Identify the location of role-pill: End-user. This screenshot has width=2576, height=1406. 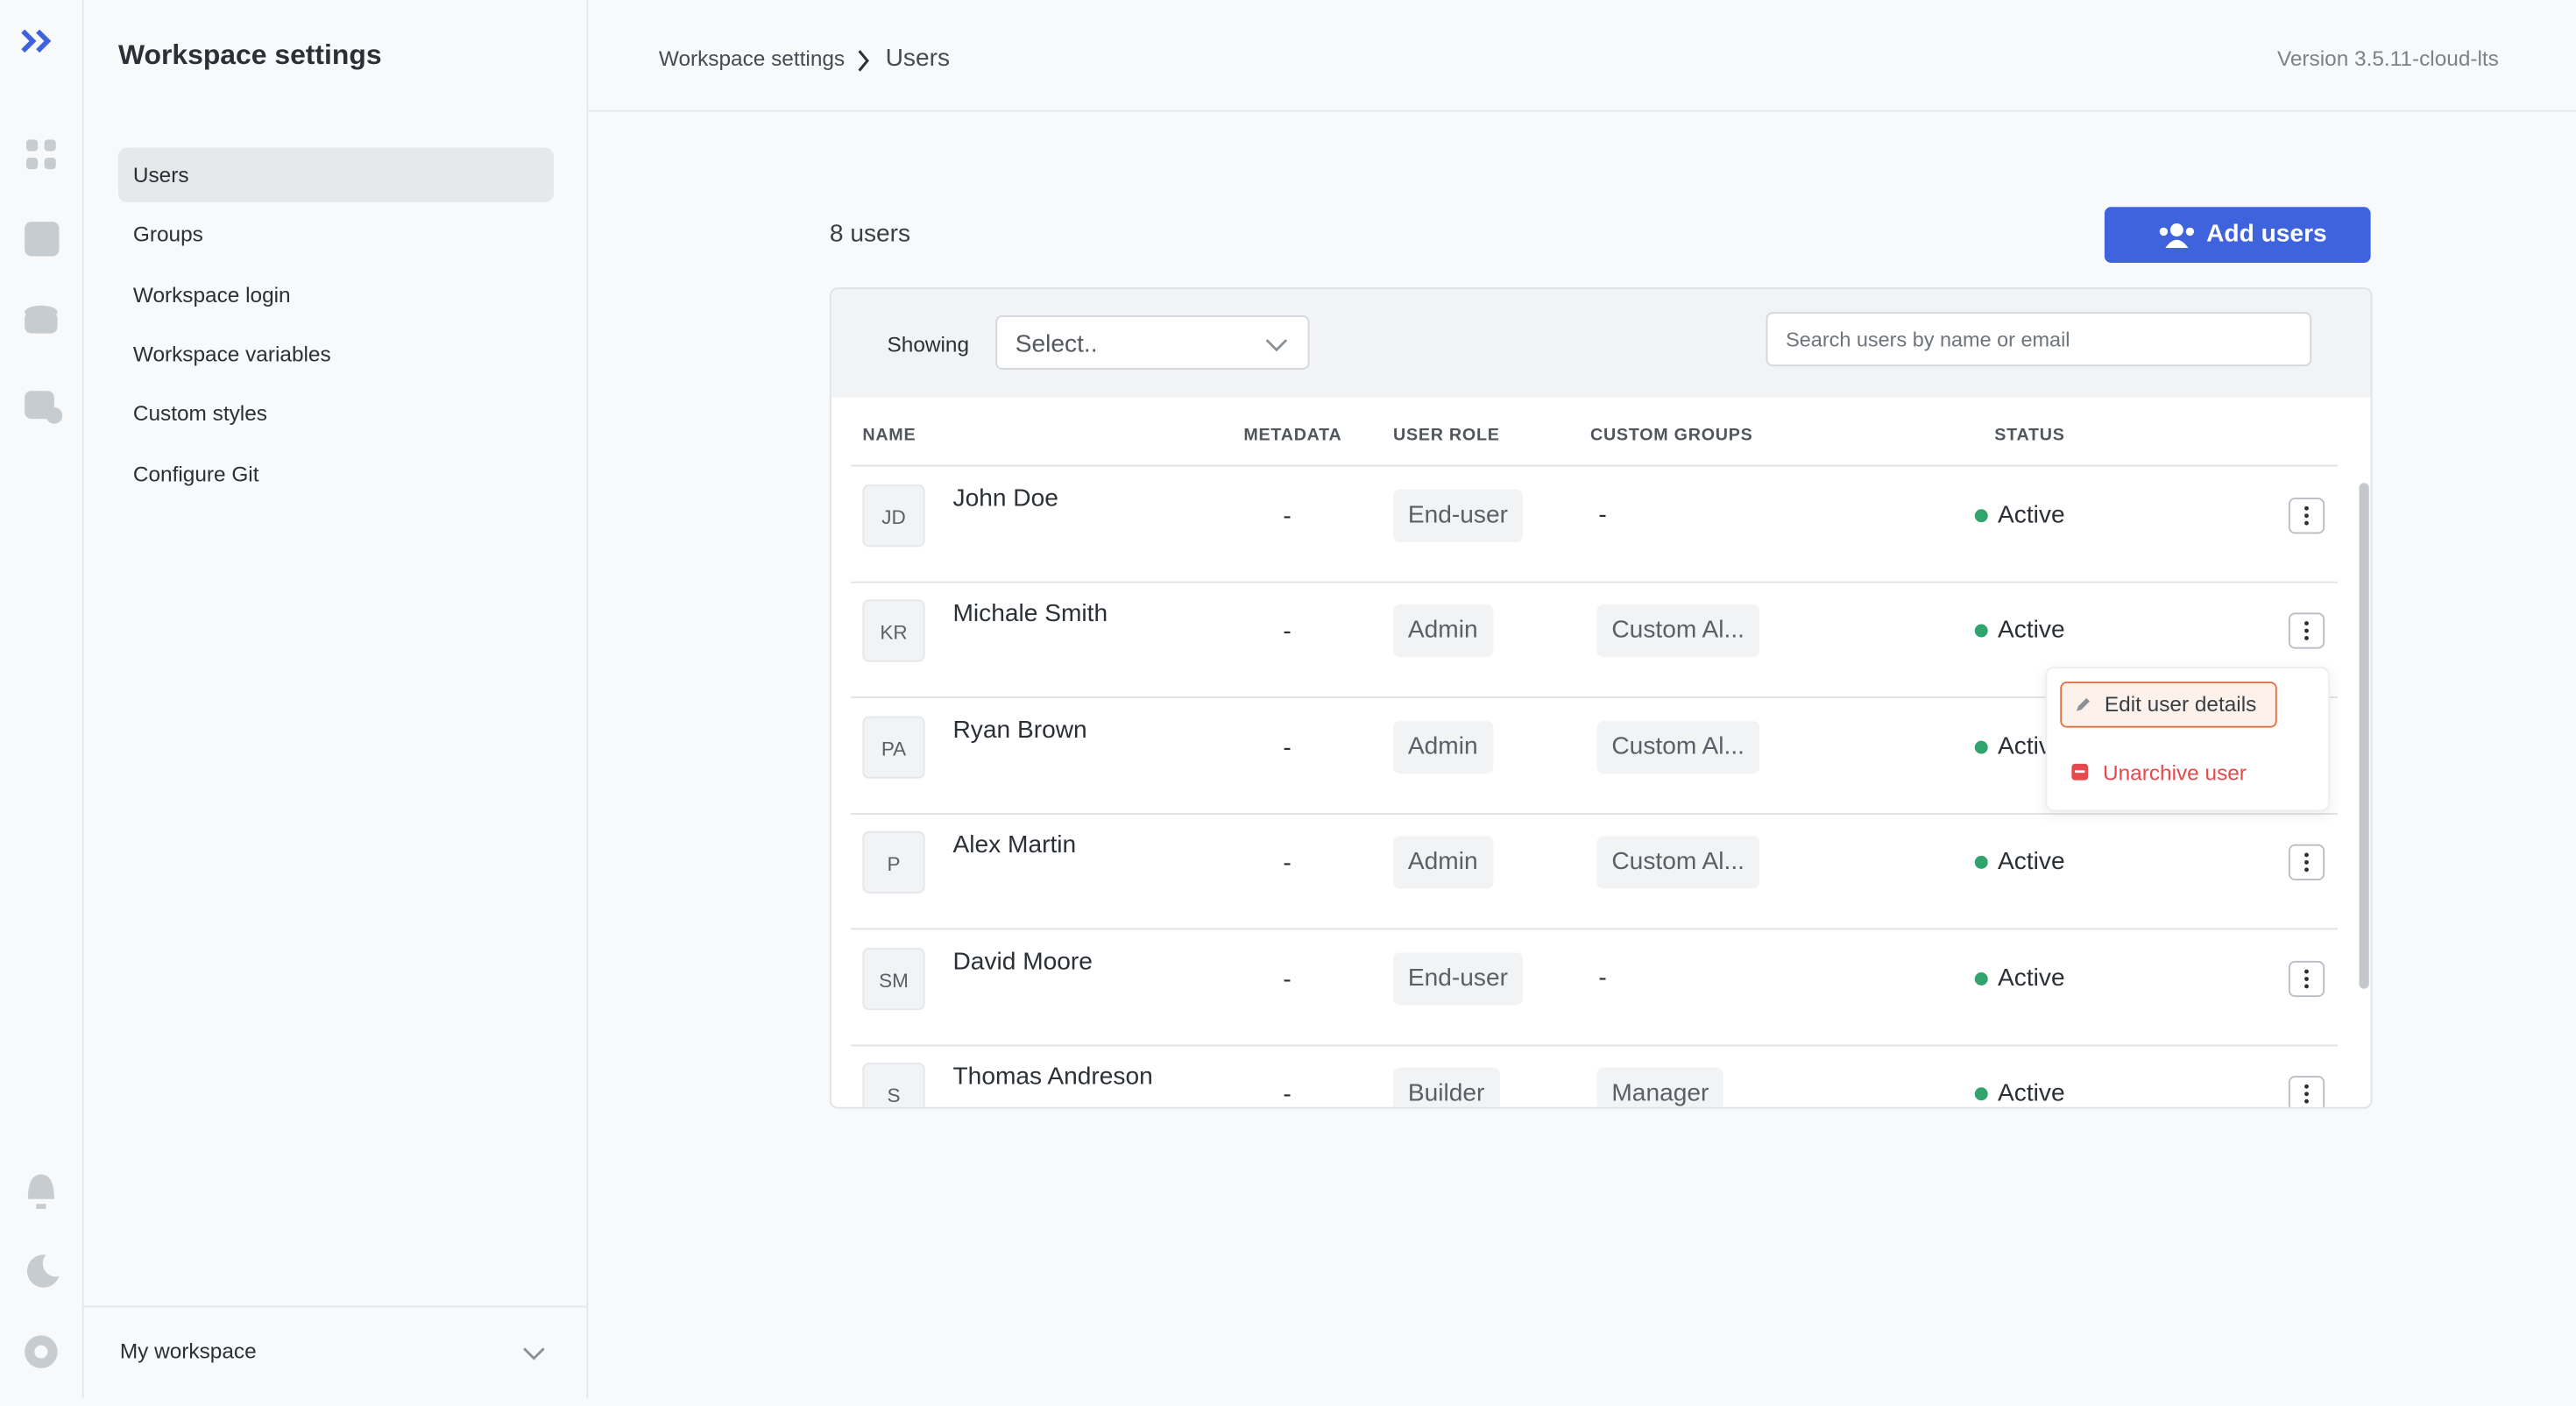
(1458, 515).